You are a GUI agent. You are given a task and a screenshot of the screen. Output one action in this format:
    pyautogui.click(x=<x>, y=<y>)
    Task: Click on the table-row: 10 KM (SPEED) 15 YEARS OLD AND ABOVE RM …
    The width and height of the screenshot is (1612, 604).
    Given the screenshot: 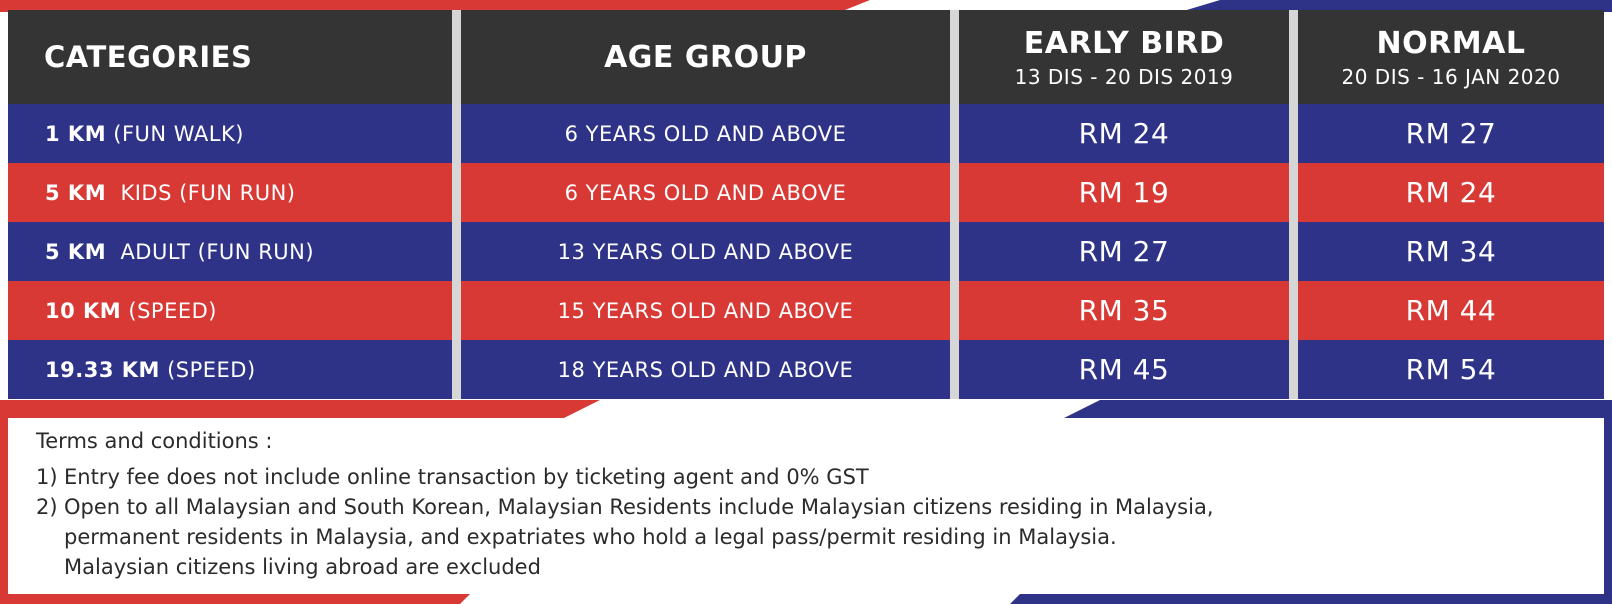 What is the action you would take?
    pyautogui.click(x=806, y=310)
    